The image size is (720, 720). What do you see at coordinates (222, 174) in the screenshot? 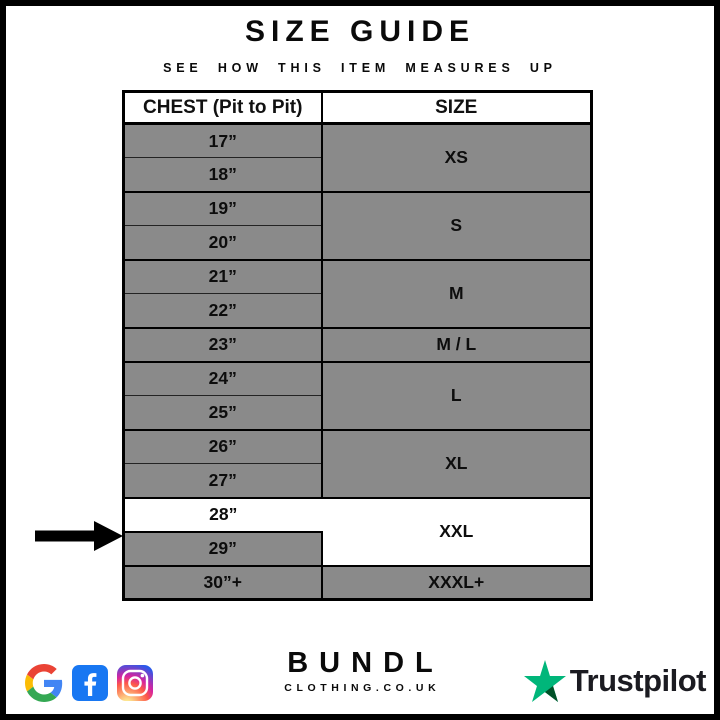
I see `chest-cell: 18”` at bounding box center [222, 174].